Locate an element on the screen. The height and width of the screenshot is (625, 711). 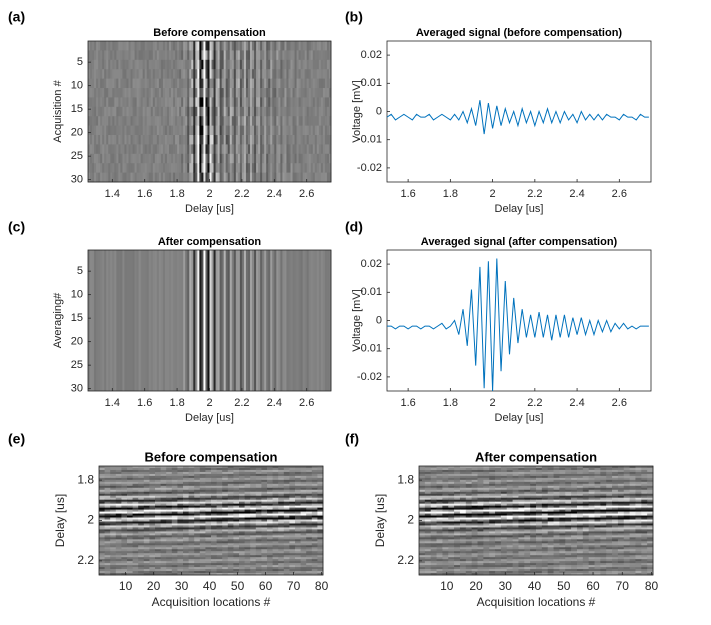
panel-label: (b) is located at coordinates (354, 17).